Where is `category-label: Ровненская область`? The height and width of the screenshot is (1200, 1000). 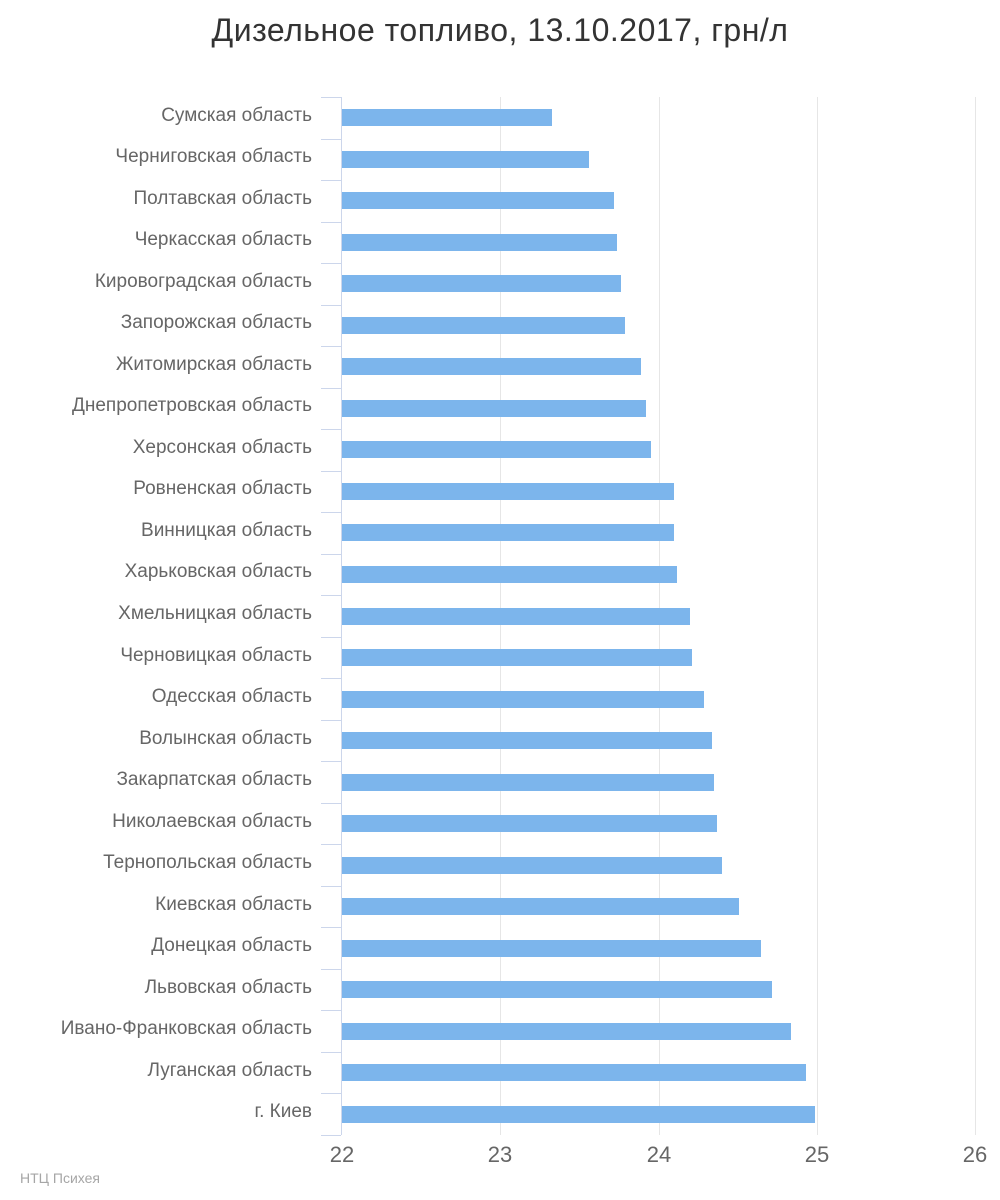
category-label: Ровненская область is located at coordinates (222, 488).